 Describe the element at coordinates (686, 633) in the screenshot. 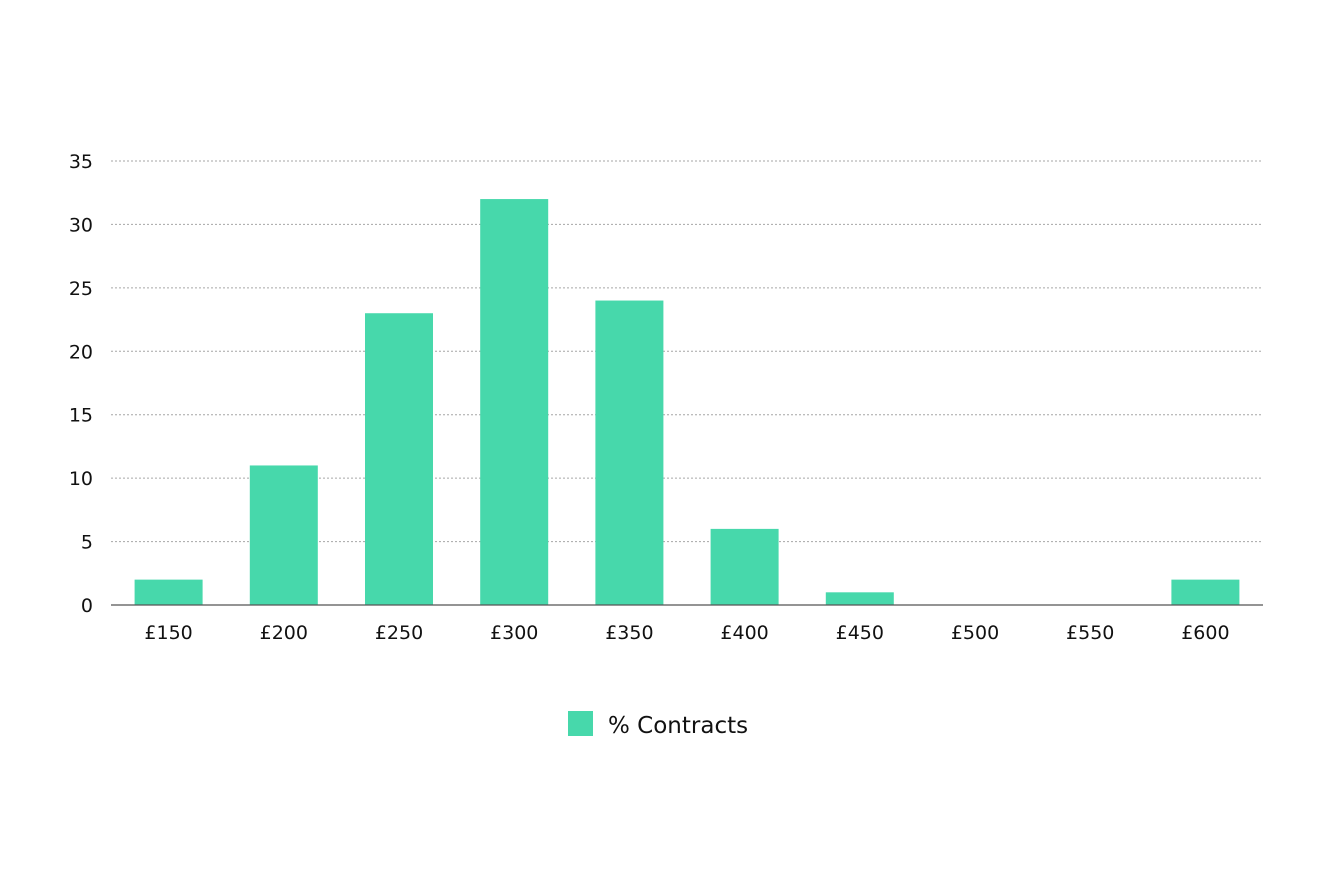

I see `x-axis-tick-labels: £150 £200 £250 £300 £350 £400 £450 £500 £550 £600` at that location.